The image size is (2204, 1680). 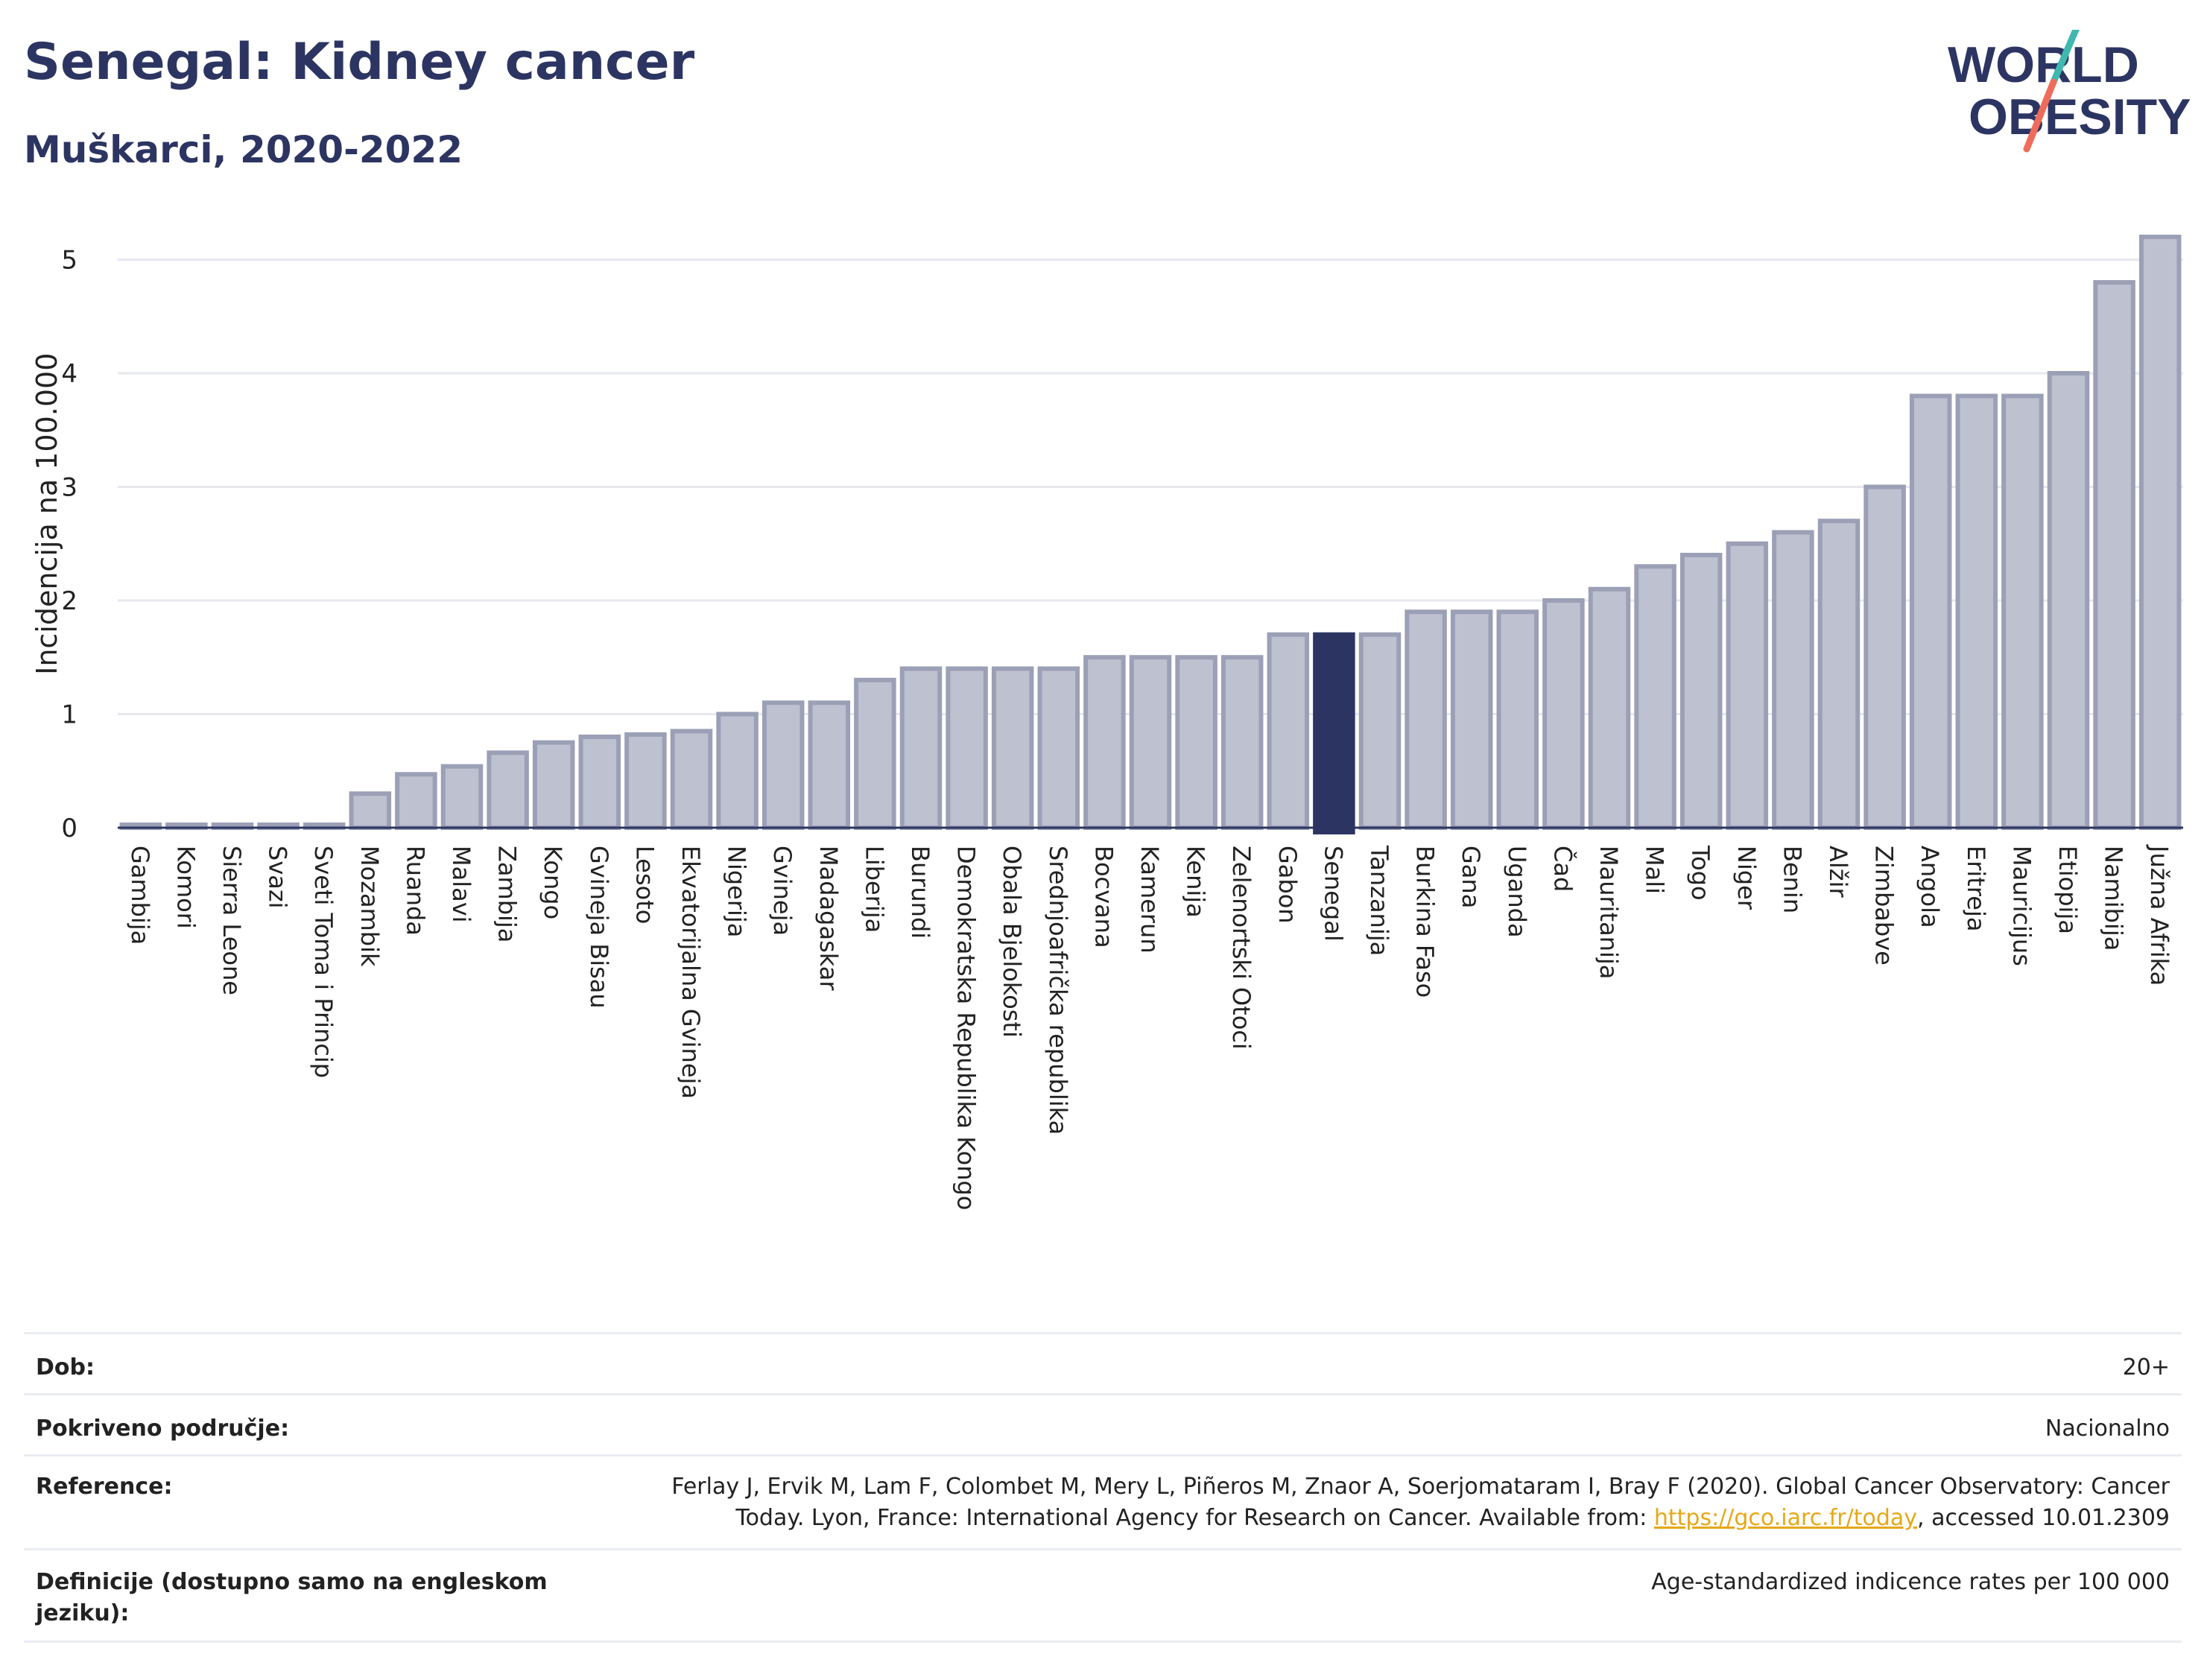 What do you see at coordinates (2065, 58) in the screenshot?
I see `logo-slash-teal` at bounding box center [2065, 58].